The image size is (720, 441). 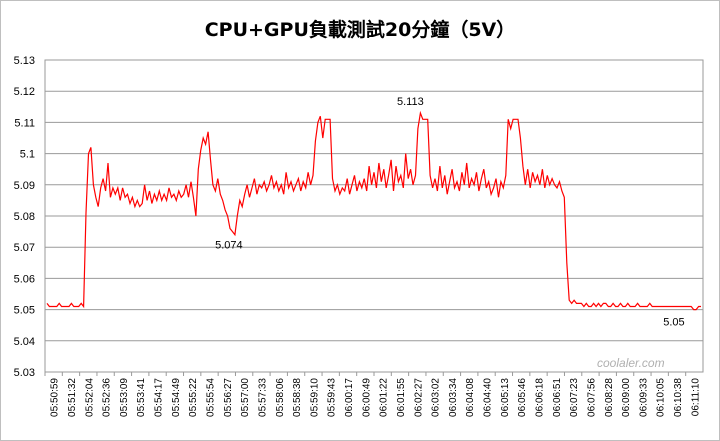 What do you see at coordinates (24, 186) in the screenshot?
I see `y-tick-label: 5.09` at bounding box center [24, 186].